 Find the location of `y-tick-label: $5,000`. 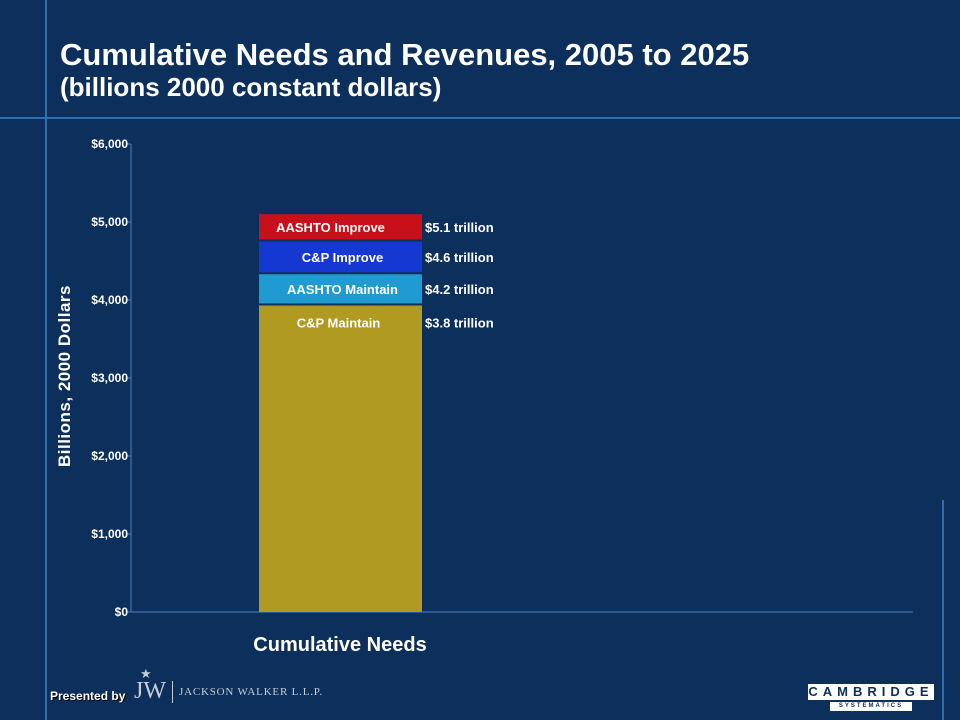

y-tick-label: $5,000 is located at coordinates (109, 222).